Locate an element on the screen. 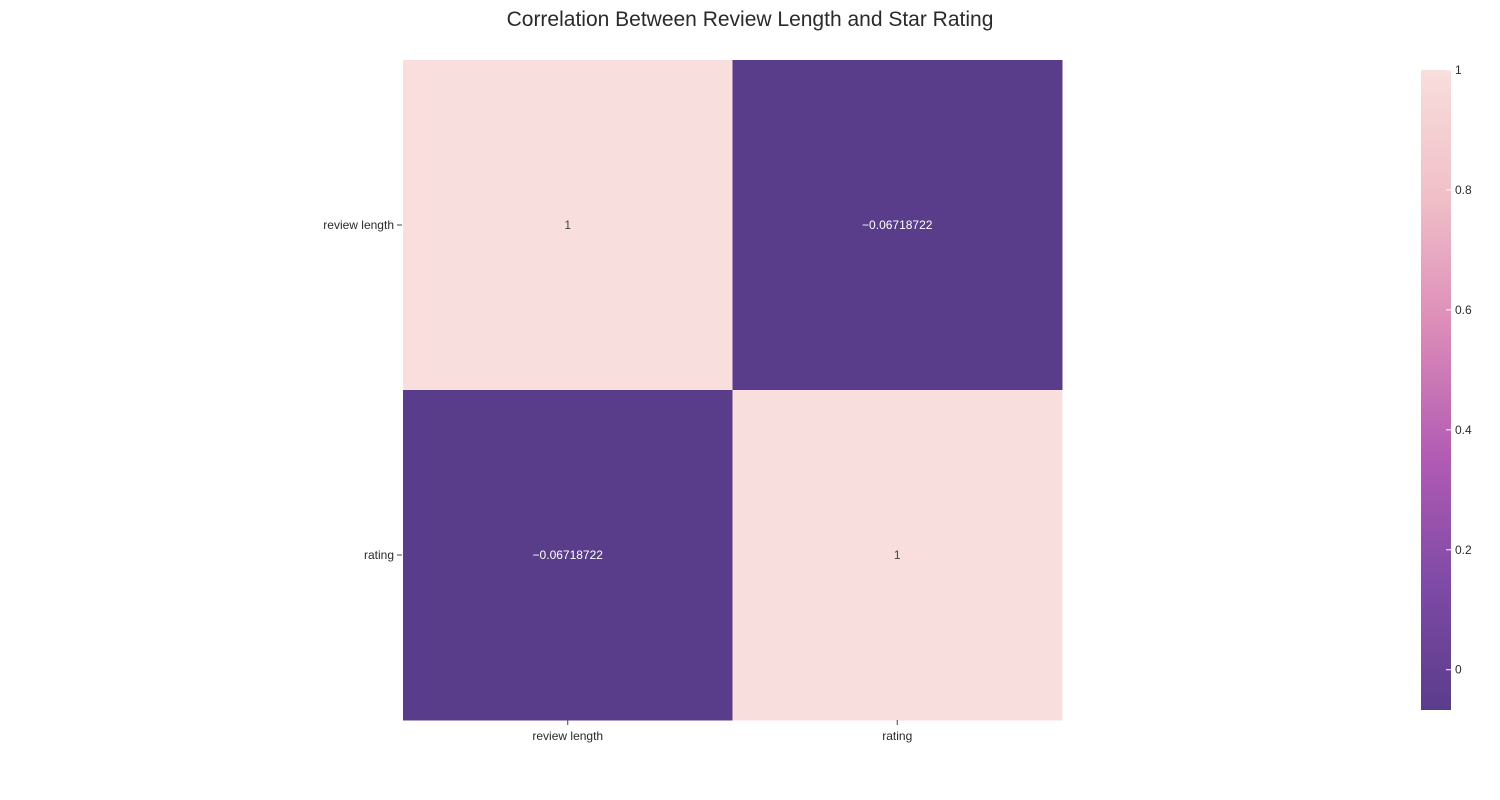 The width and height of the screenshot is (1500, 800). cell-value-0-1: −0.06718722 is located at coordinates (897, 225).